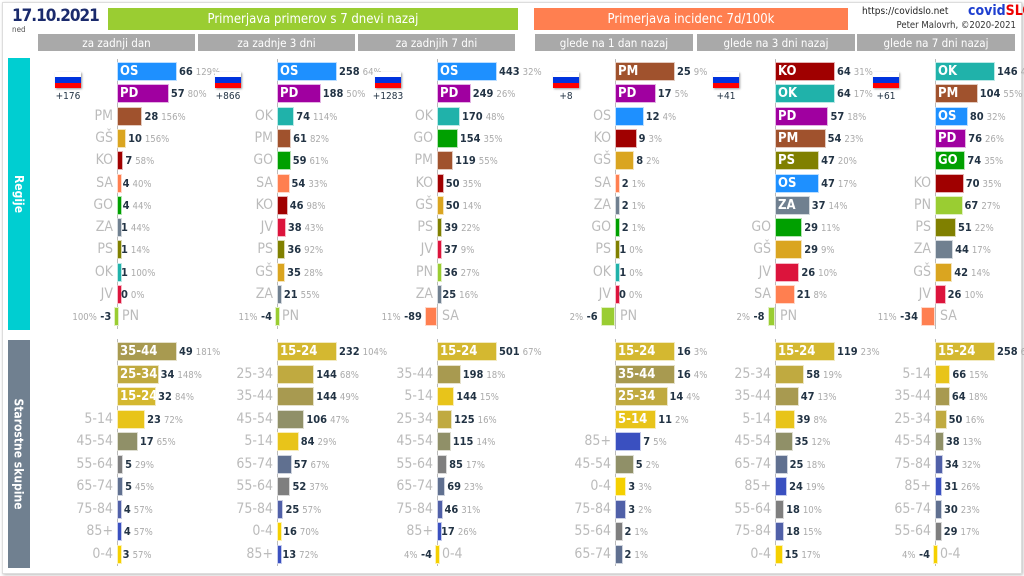 The width and height of the screenshot is (1024, 576). What do you see at coordinates (309, 555) in the screenshot?
I see `percent: 72%` at bounding box center [309, 555].